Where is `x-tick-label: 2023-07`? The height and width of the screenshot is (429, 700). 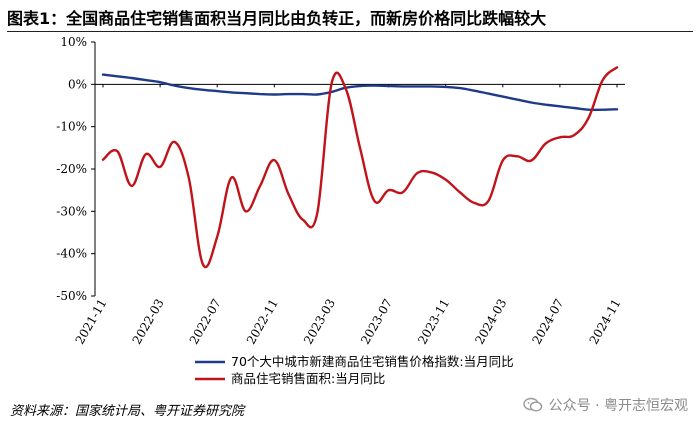 x-tick-label: 2023-07 is located at coordinates (376, 322).